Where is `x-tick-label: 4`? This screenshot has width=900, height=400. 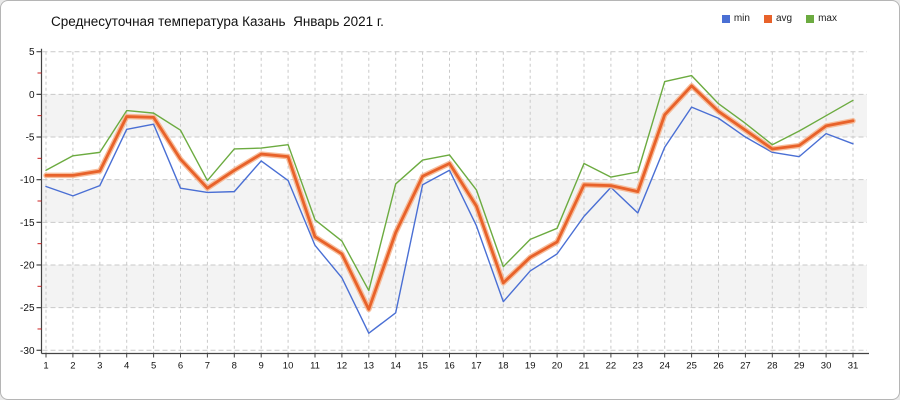
x-tick-label: 4 is located at coordinates (126, 366).